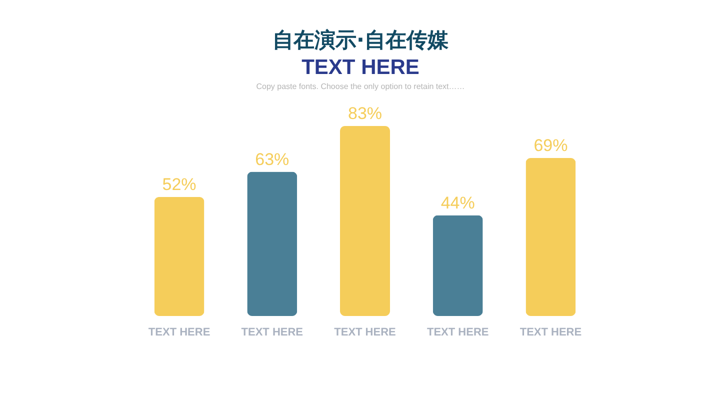  What do you see at coordinates (457, 202) in the screenshot?
I see `data-label: 44%` at bounding box center [457, 202].